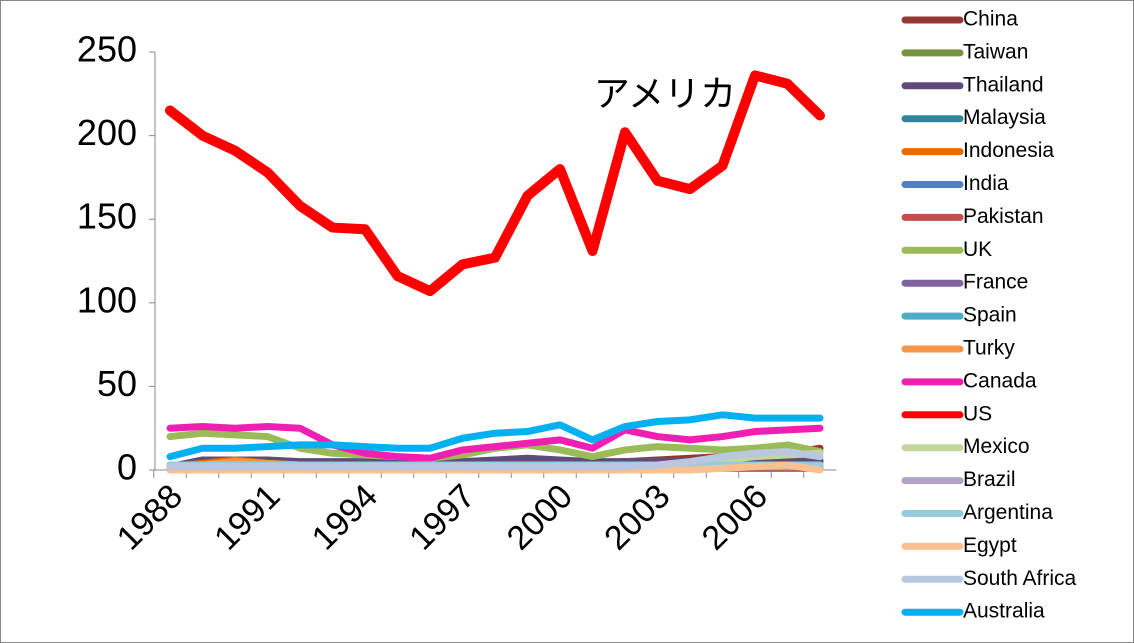  What do you see at coordinates (1004, 611) in the screenshot?
I see `legend-label: Australia` at bounding box center [1004, 611].